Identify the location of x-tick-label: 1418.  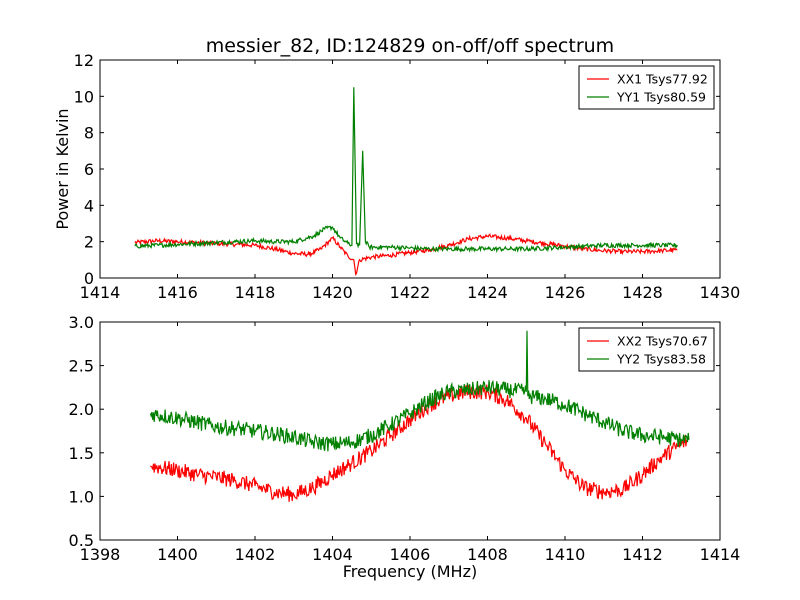
(255, 292).